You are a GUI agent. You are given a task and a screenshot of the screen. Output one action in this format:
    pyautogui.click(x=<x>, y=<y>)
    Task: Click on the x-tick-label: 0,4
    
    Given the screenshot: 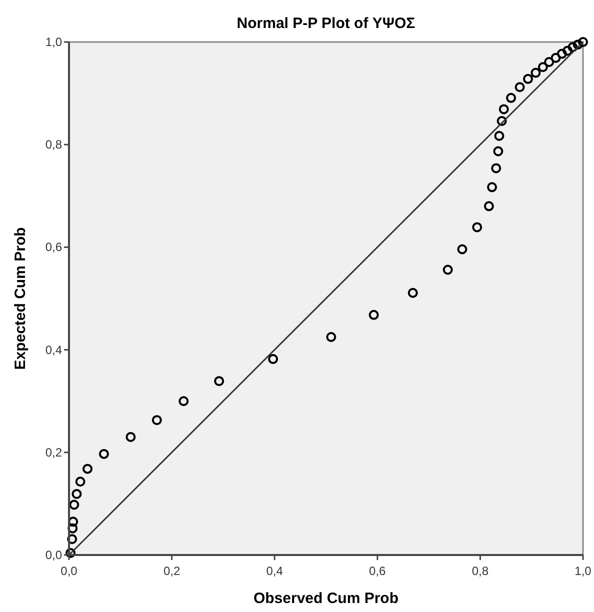 What is the action you would take?
    pyautogui.click(x=275, y=571)
    